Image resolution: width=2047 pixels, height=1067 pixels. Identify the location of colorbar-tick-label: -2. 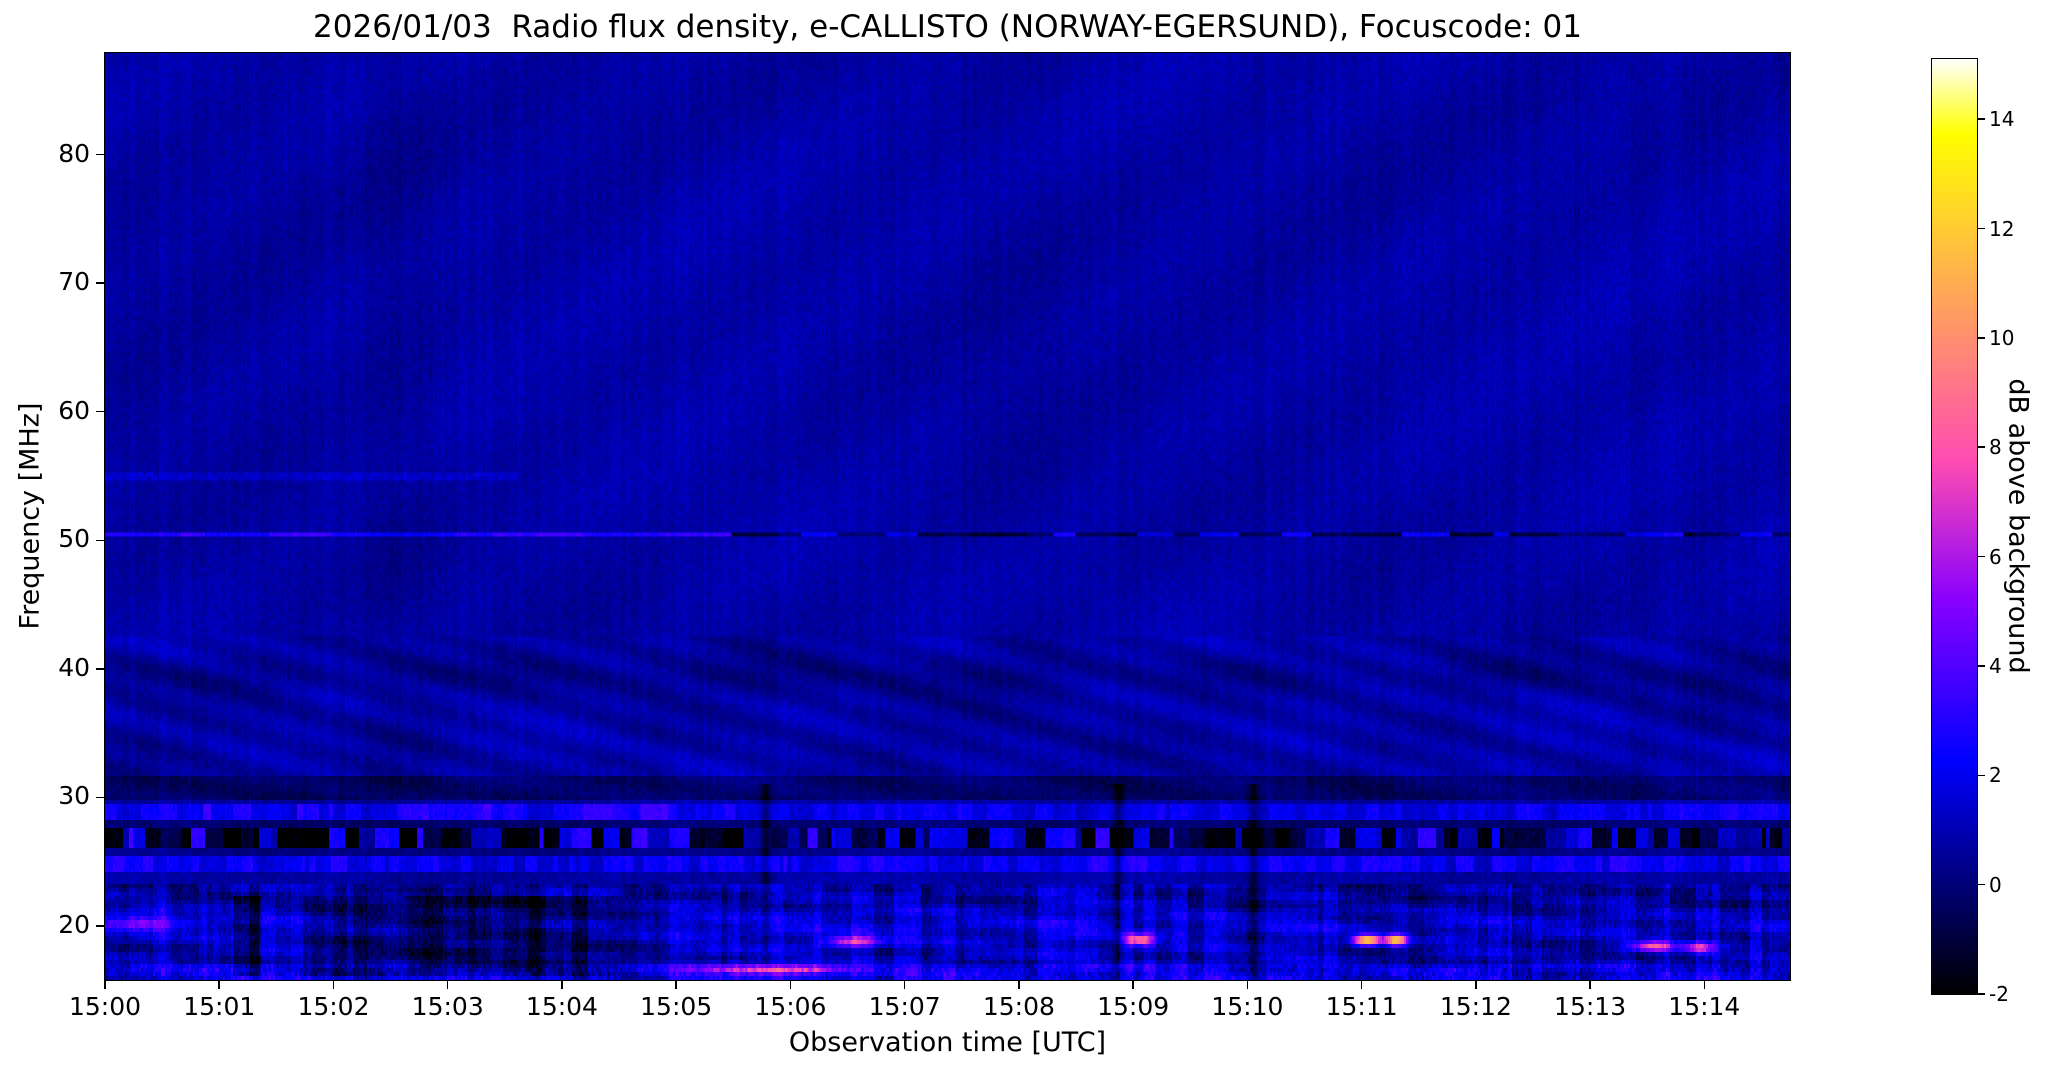
(1999, 994).